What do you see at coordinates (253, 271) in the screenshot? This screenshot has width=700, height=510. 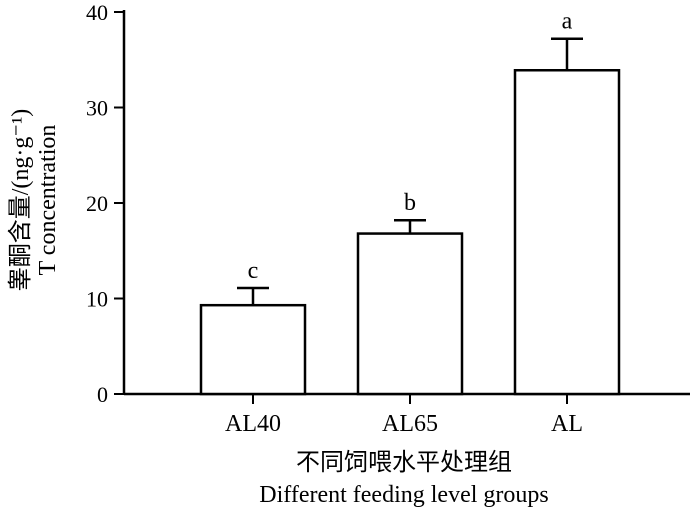 I see `significance-label: c` at bounding box center [253, 271].